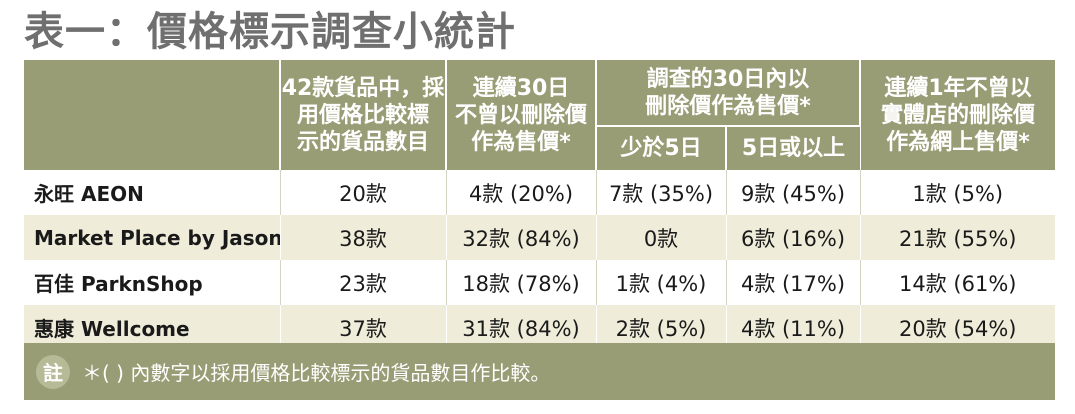  I want to click on cell-less-than-5: 0款, so click(661, 237).